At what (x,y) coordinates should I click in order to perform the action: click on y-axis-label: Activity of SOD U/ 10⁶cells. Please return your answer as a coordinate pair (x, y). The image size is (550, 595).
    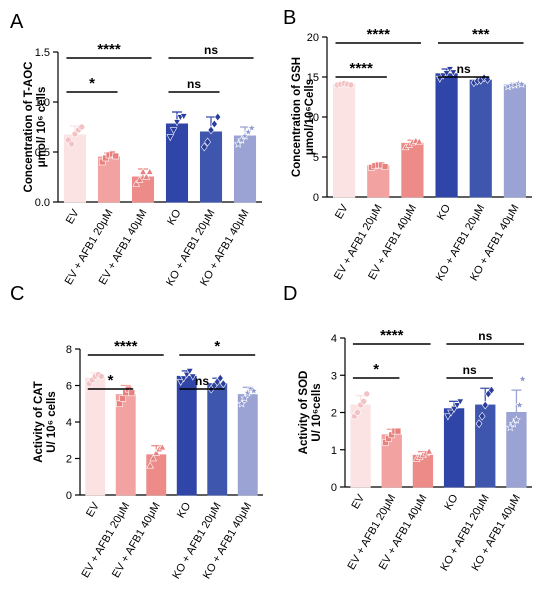
    Looking at the image, I should click on (310, 413).